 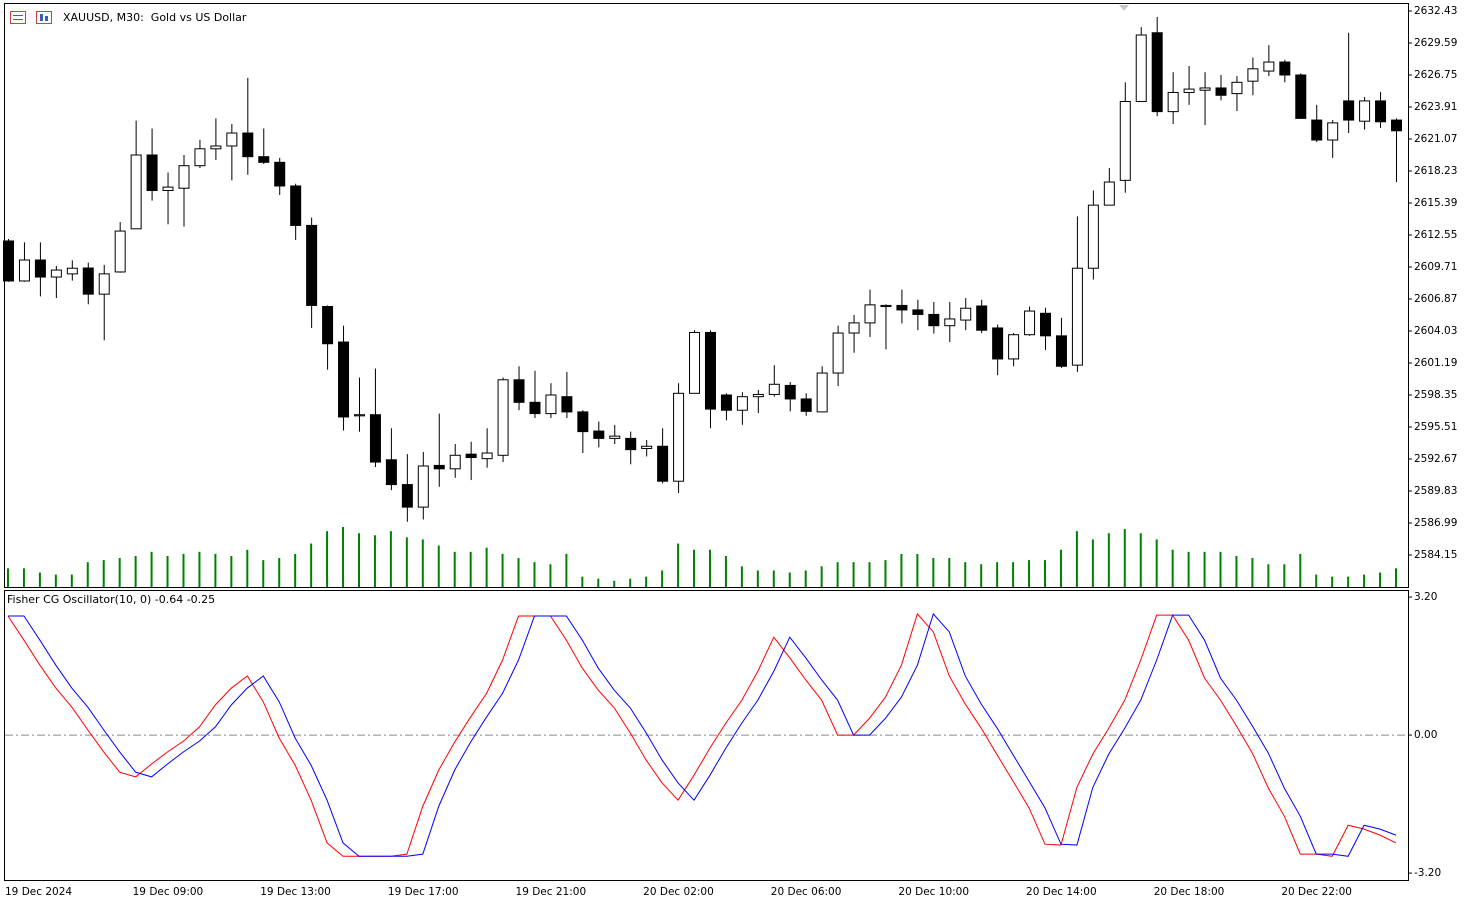 What do you see at coordinates (933, 892) in the screenshot?
I see `x-tick-label: 20 Dec 10:00` at bounding box center [933, 892].